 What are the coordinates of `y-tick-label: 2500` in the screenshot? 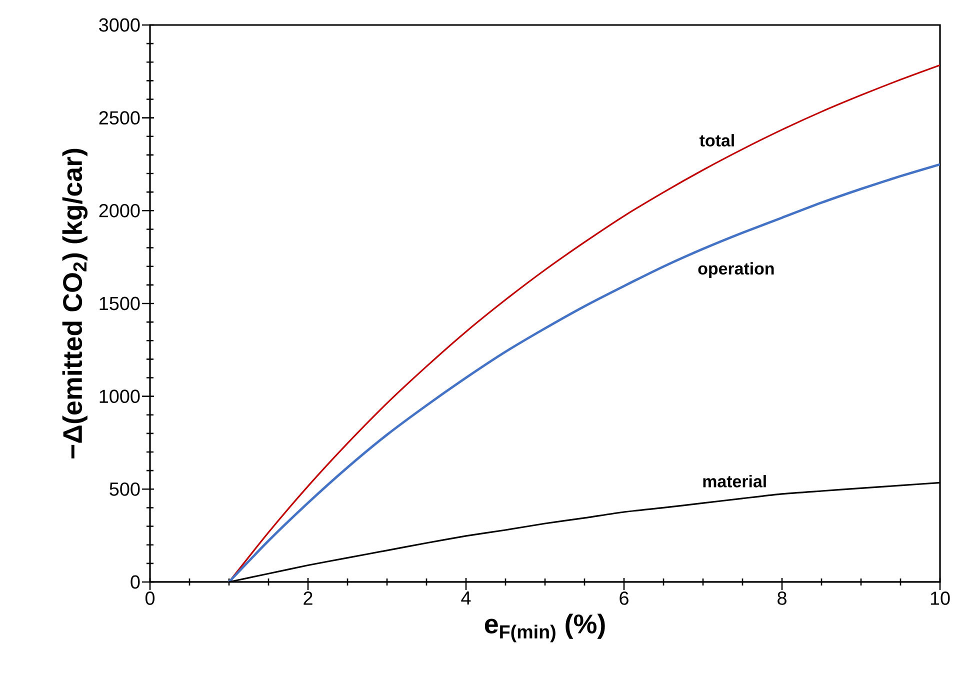 It's located at (119, 118).